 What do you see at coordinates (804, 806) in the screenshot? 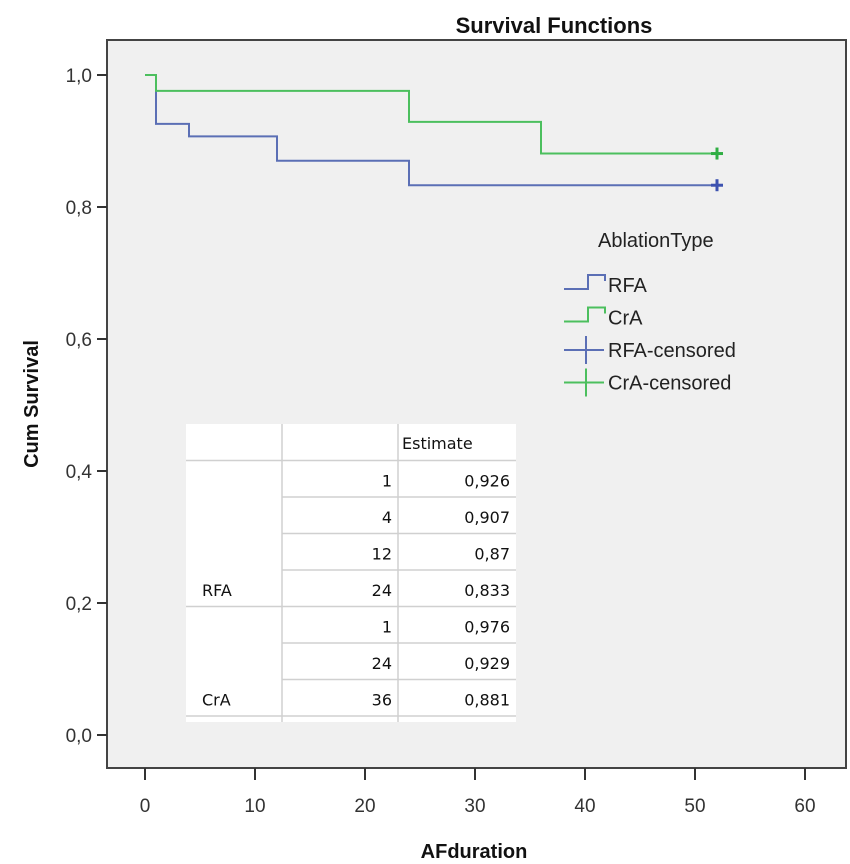
I see `x-tick-label: 60` at bounding box center [804, 806].